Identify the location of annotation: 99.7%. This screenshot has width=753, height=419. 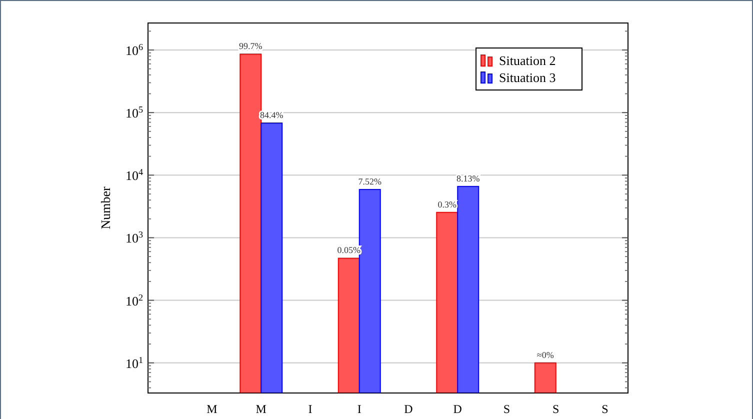
(251, 46).